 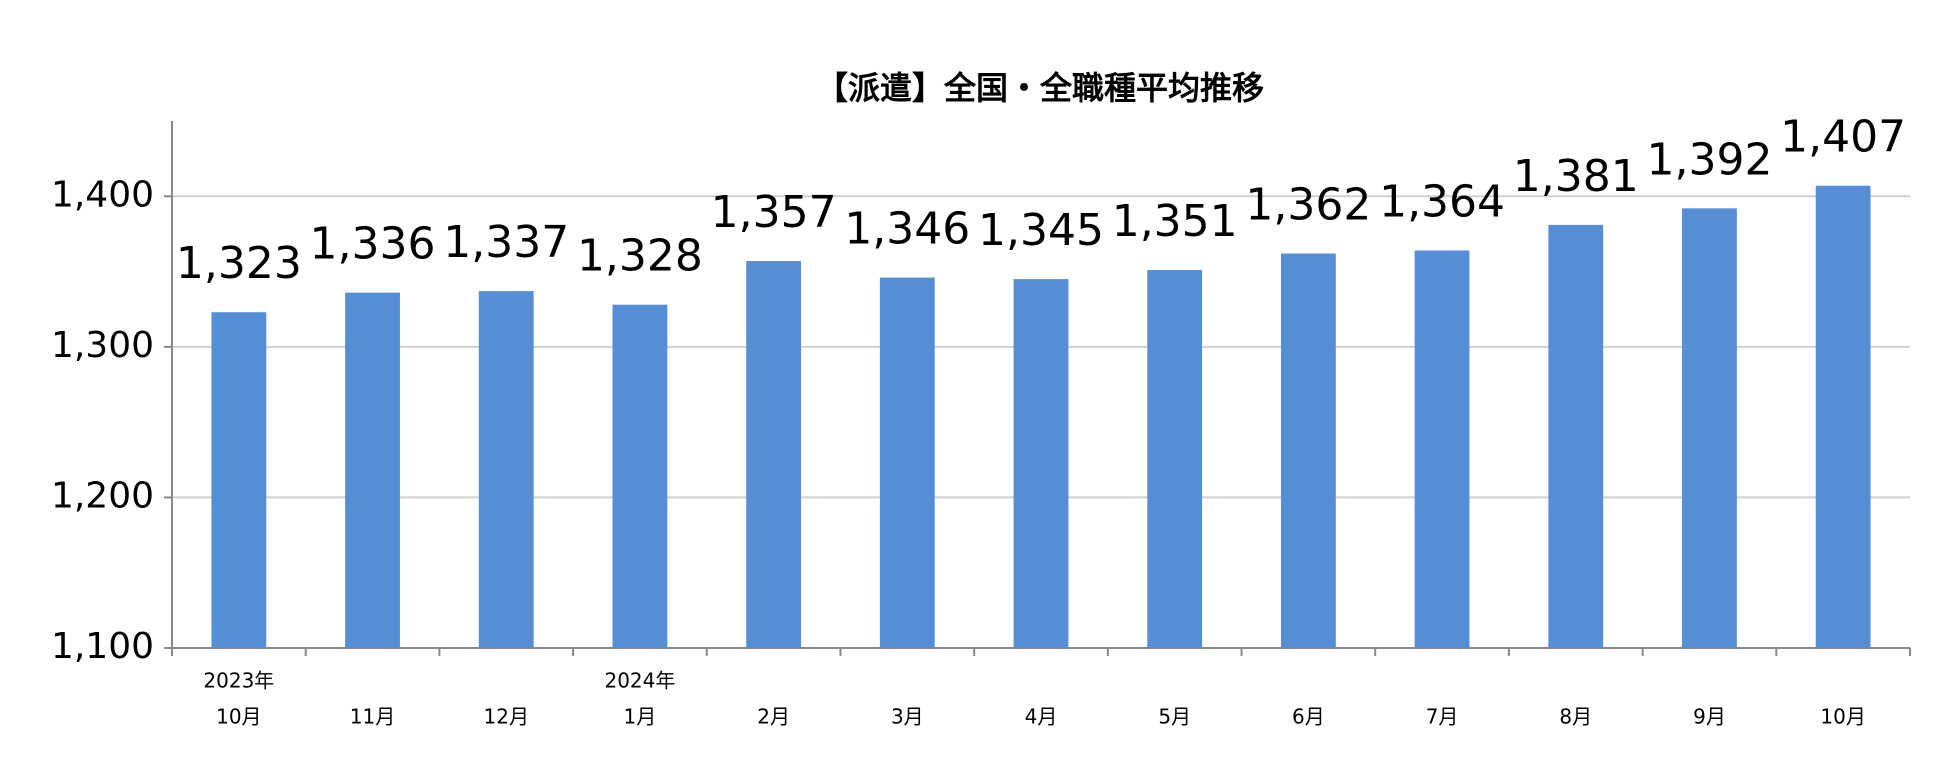 What do you see at coordinates (1442, 201) in the screenshot?
I see `value-label: 1,364` at bounding box center [1442, 201].